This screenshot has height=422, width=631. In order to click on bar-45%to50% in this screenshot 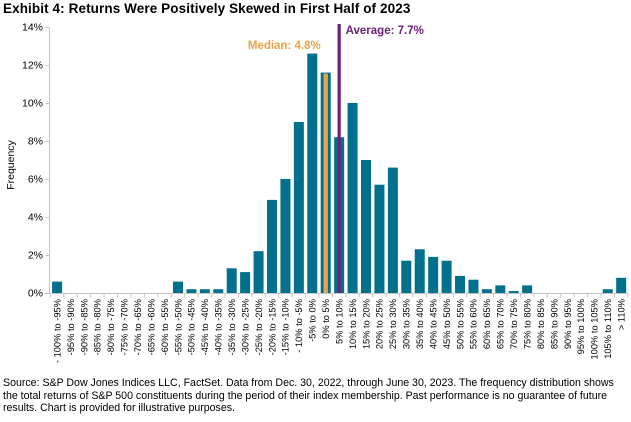, I will do `click(446, 276)`.